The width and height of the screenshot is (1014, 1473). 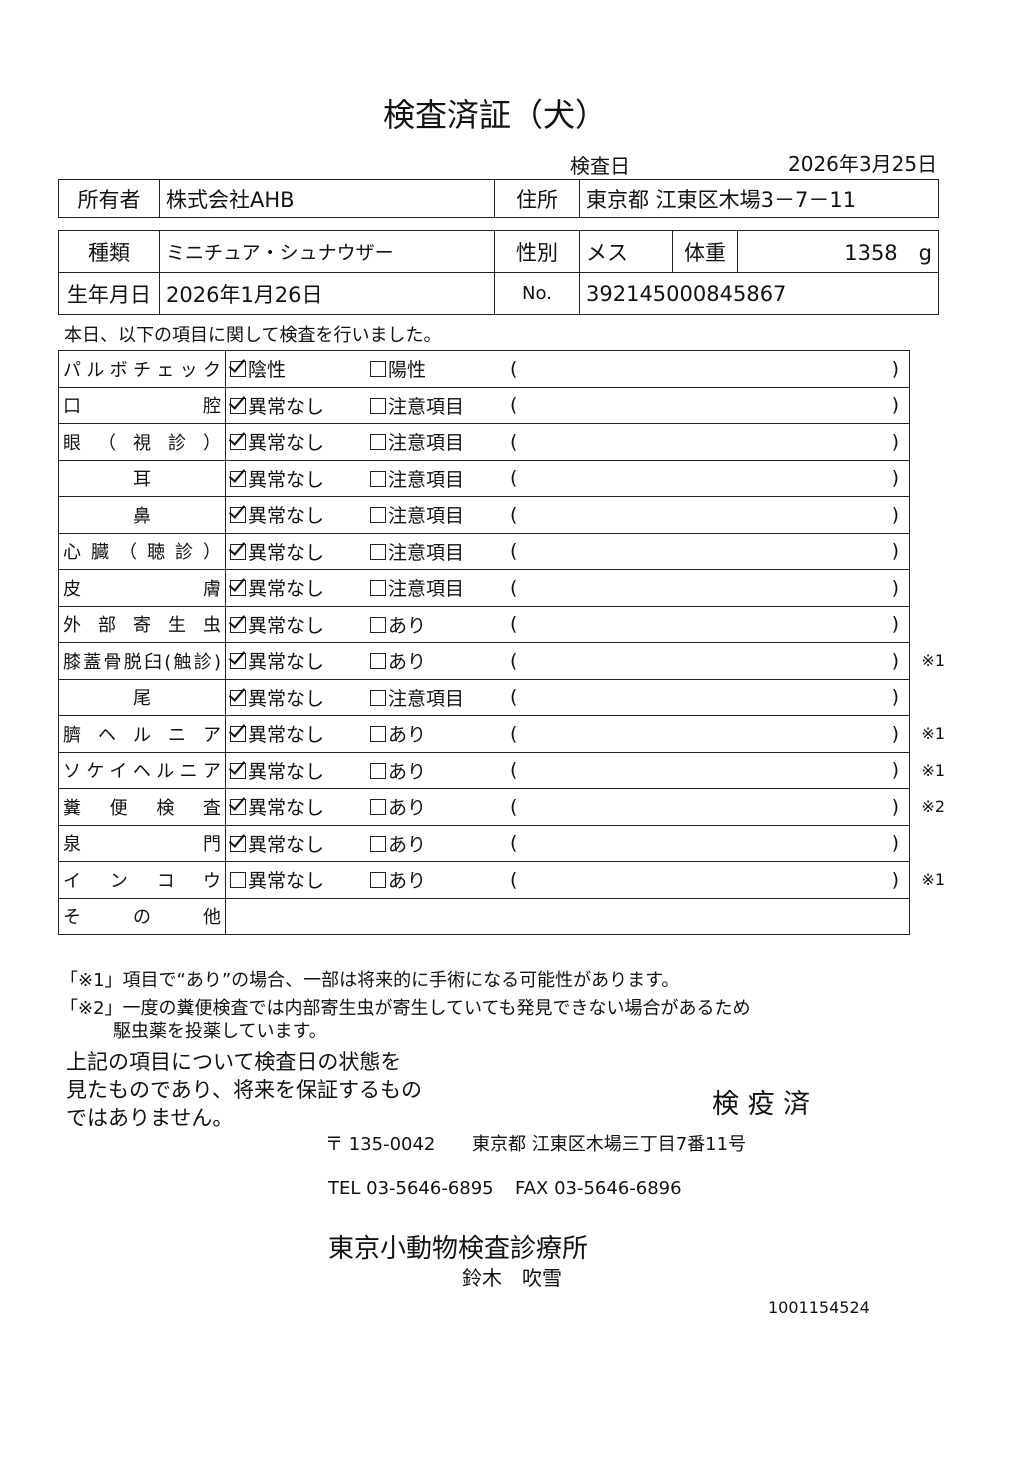 What do you see at coordinates (295, 369) in the screenshot?
I see `option-normal: 陰性` at bounding box center [295, 369].